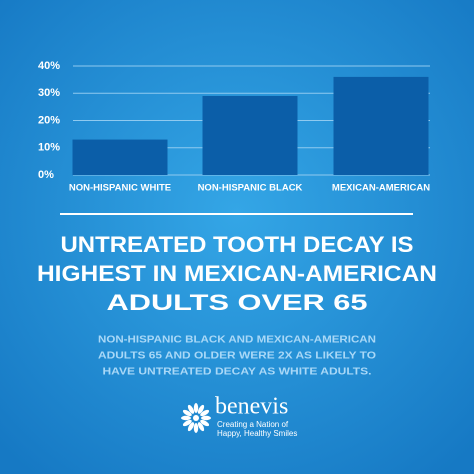 The image size is (474, 474). Describe the element at coordinates (46, 175) in the screenshot. I see `y-tick-label: 0%` at that location.